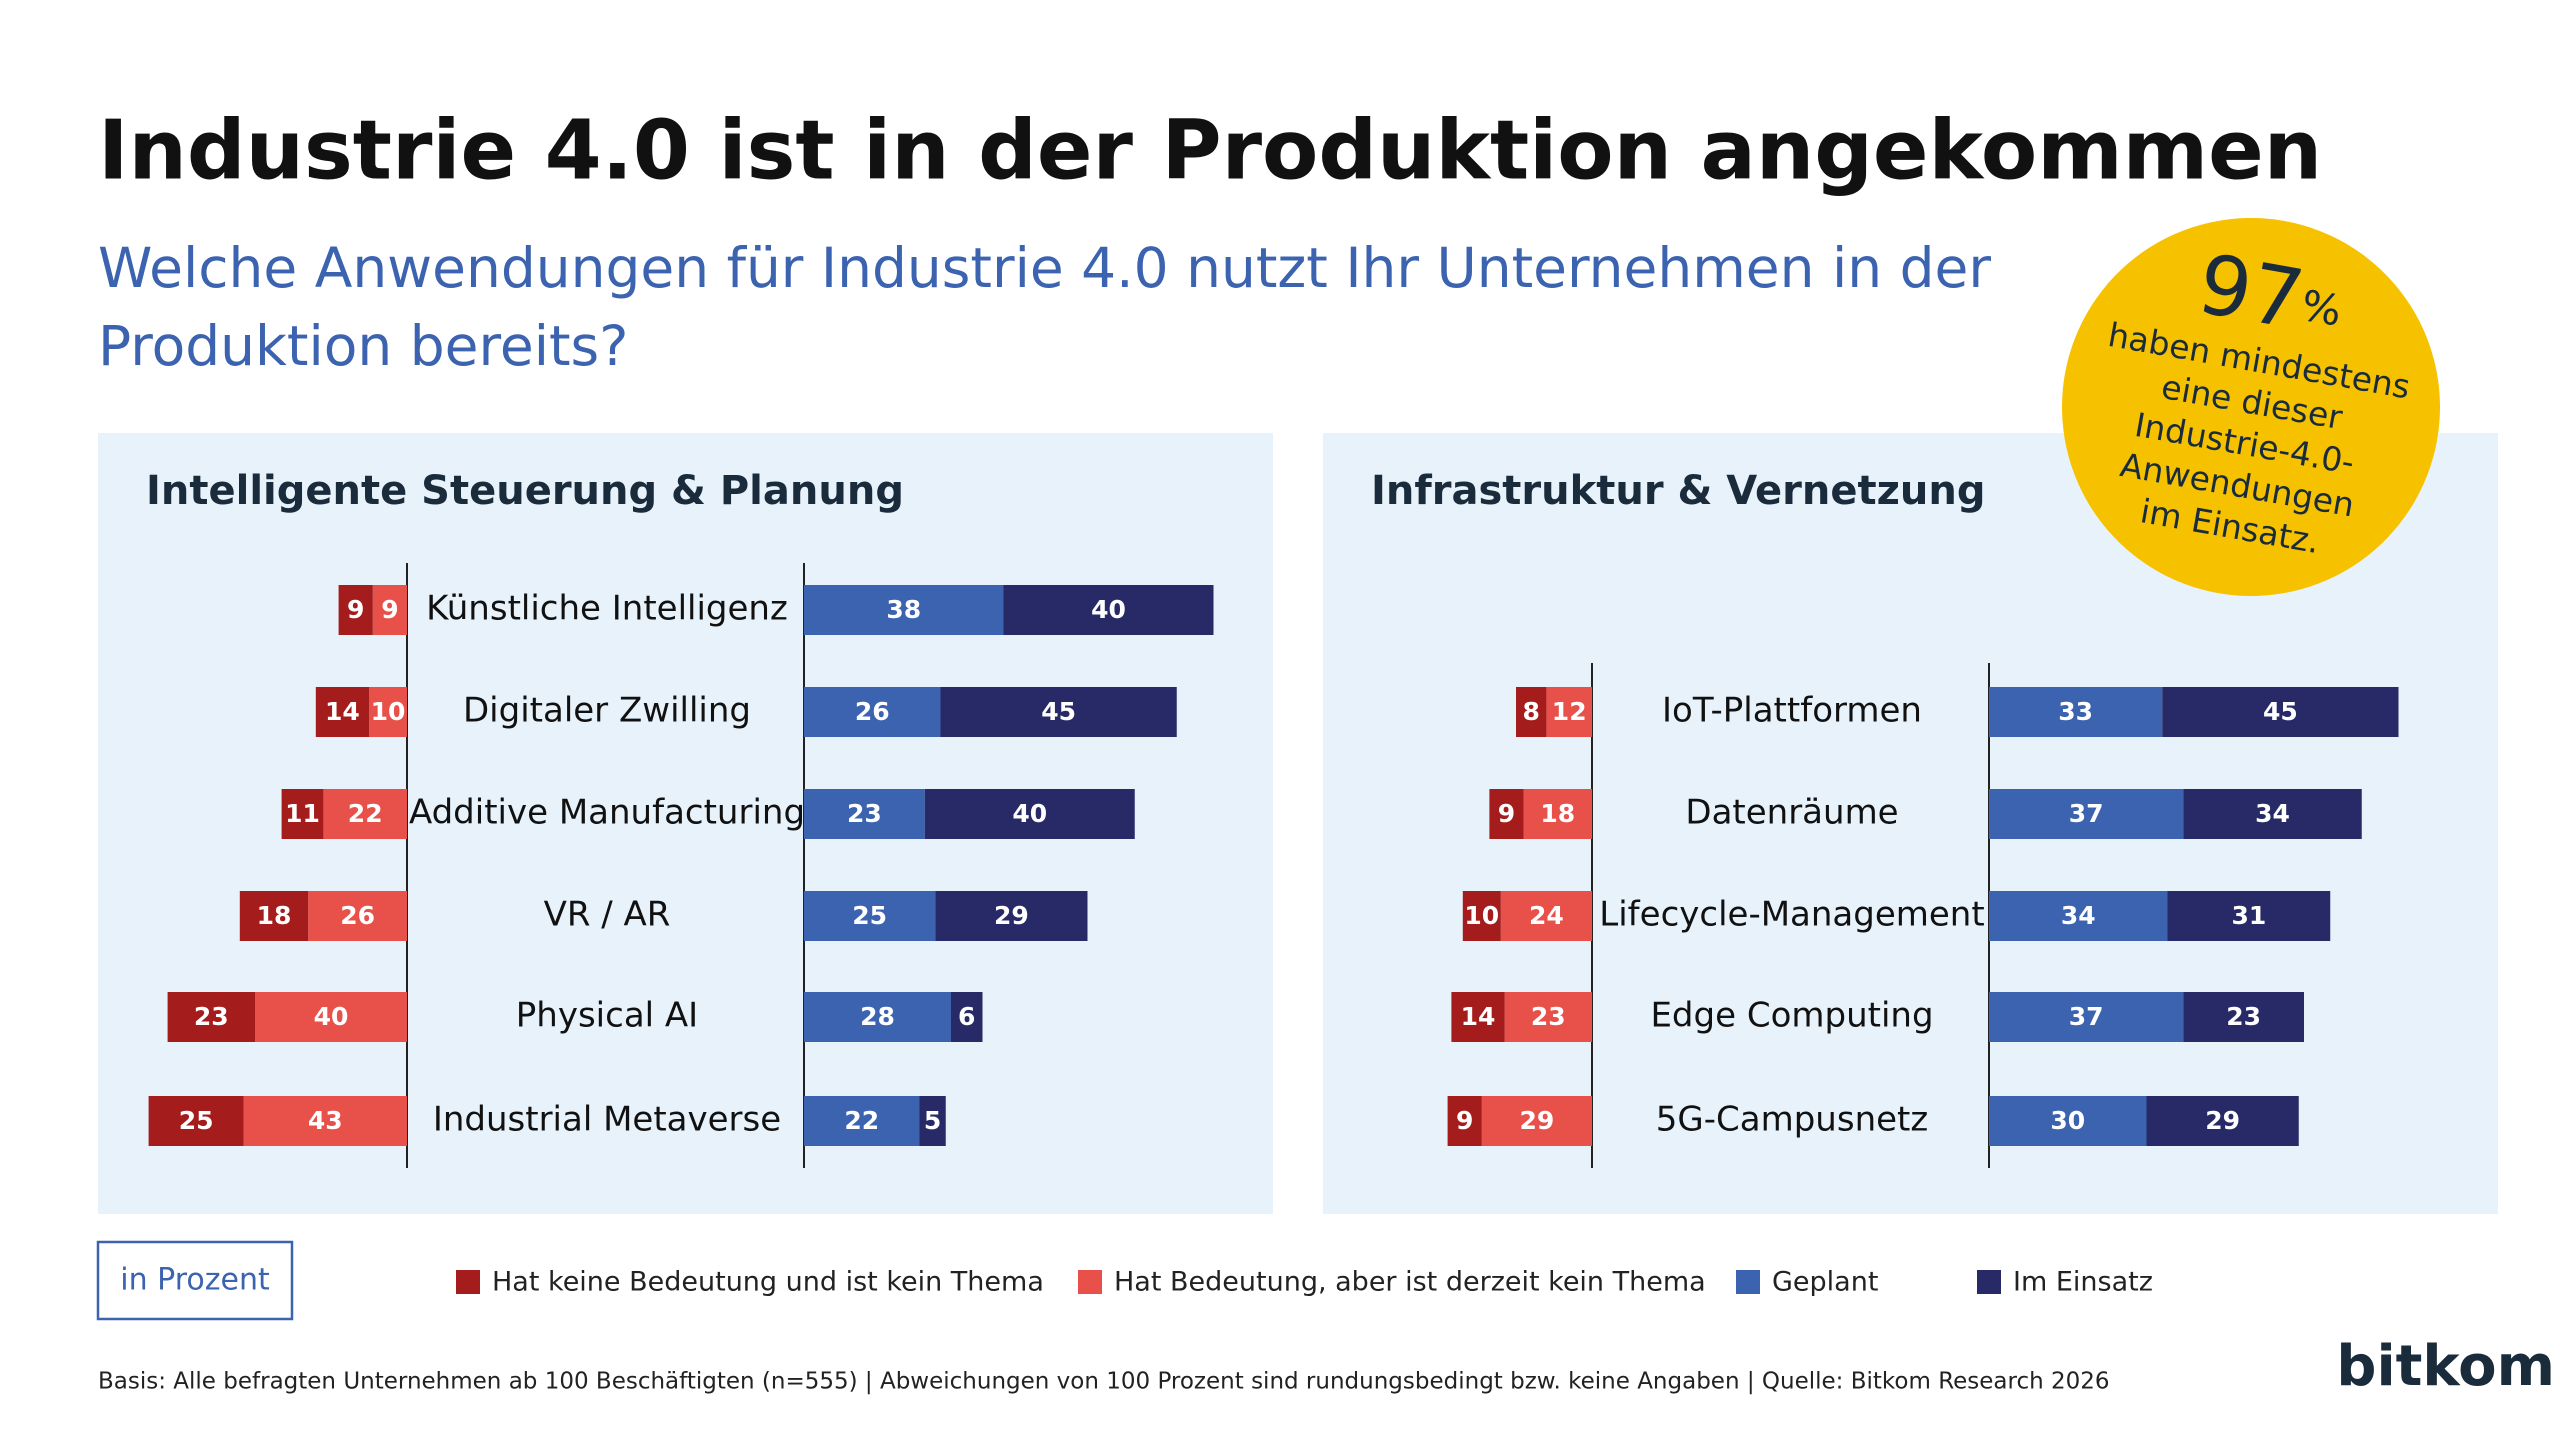  I want to click on value-label: 8, so click(1530, 711).